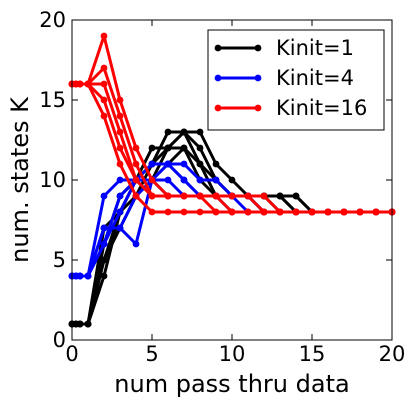  I want to click on y-axis-label: num. states K, so click(20, 179).